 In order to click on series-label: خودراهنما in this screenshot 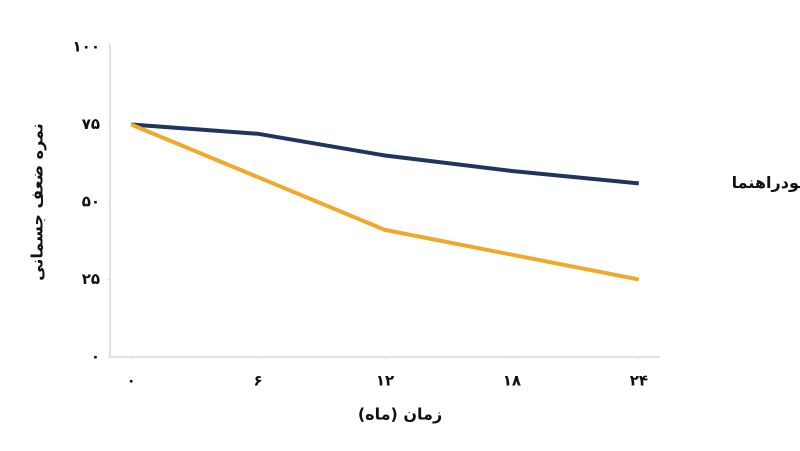, I will do `click(766, 182)`.